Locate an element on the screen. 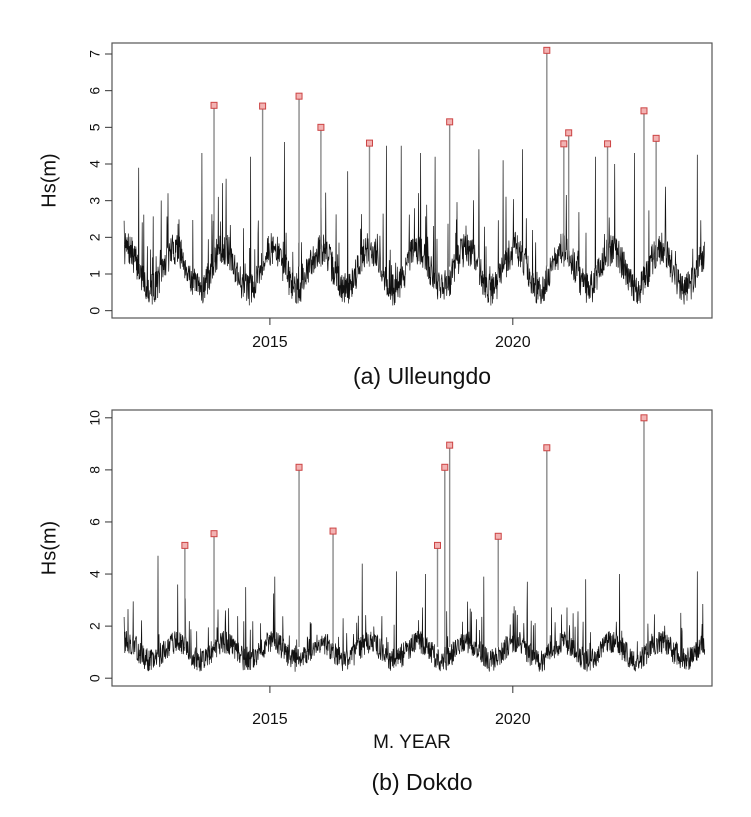  y-tick-label: 5 is located at coordinates (95, 127).